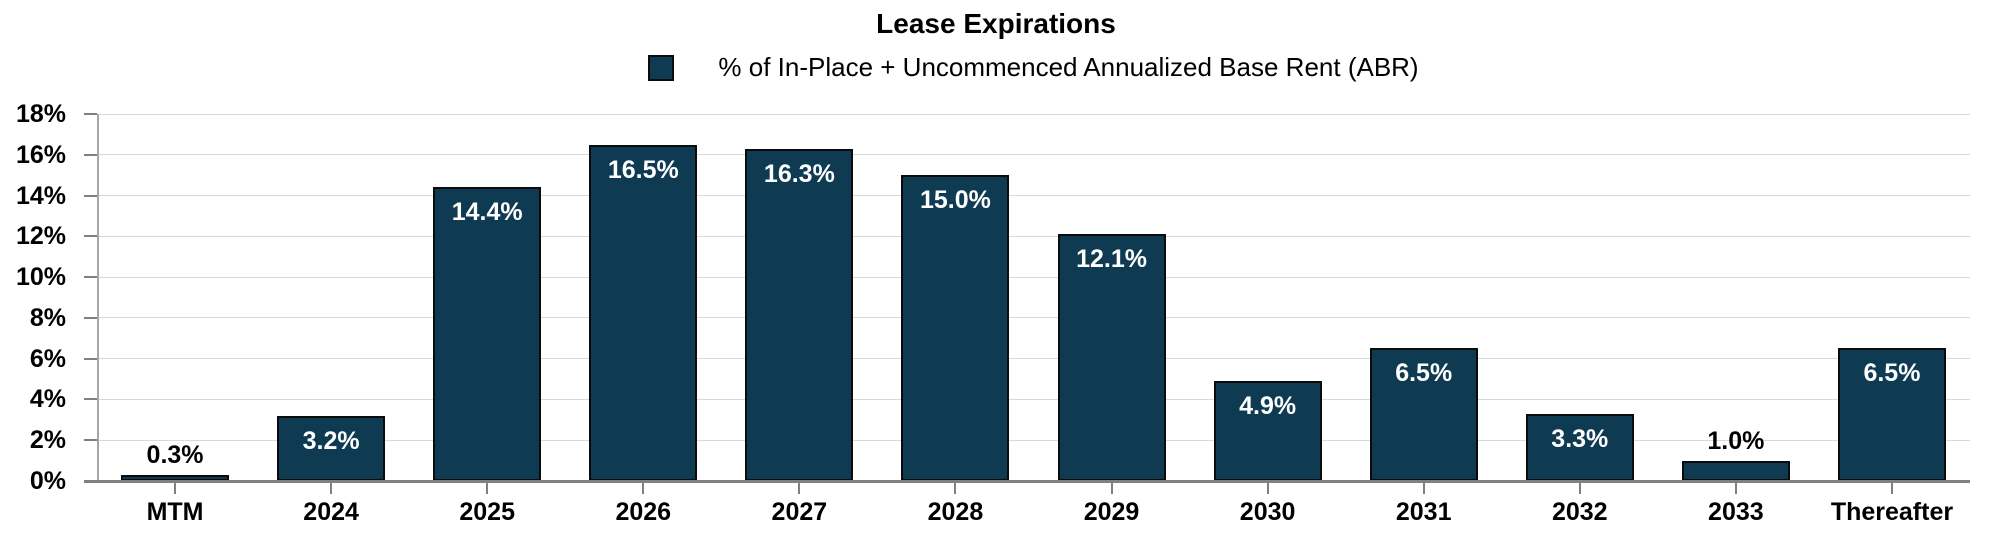 This screenshot has width=1992, height=540. What do you see at coordinates (1580, 438) in the screenshot?
I see `bar-value-label: 3.3%` at bounding box center [1580, 438].